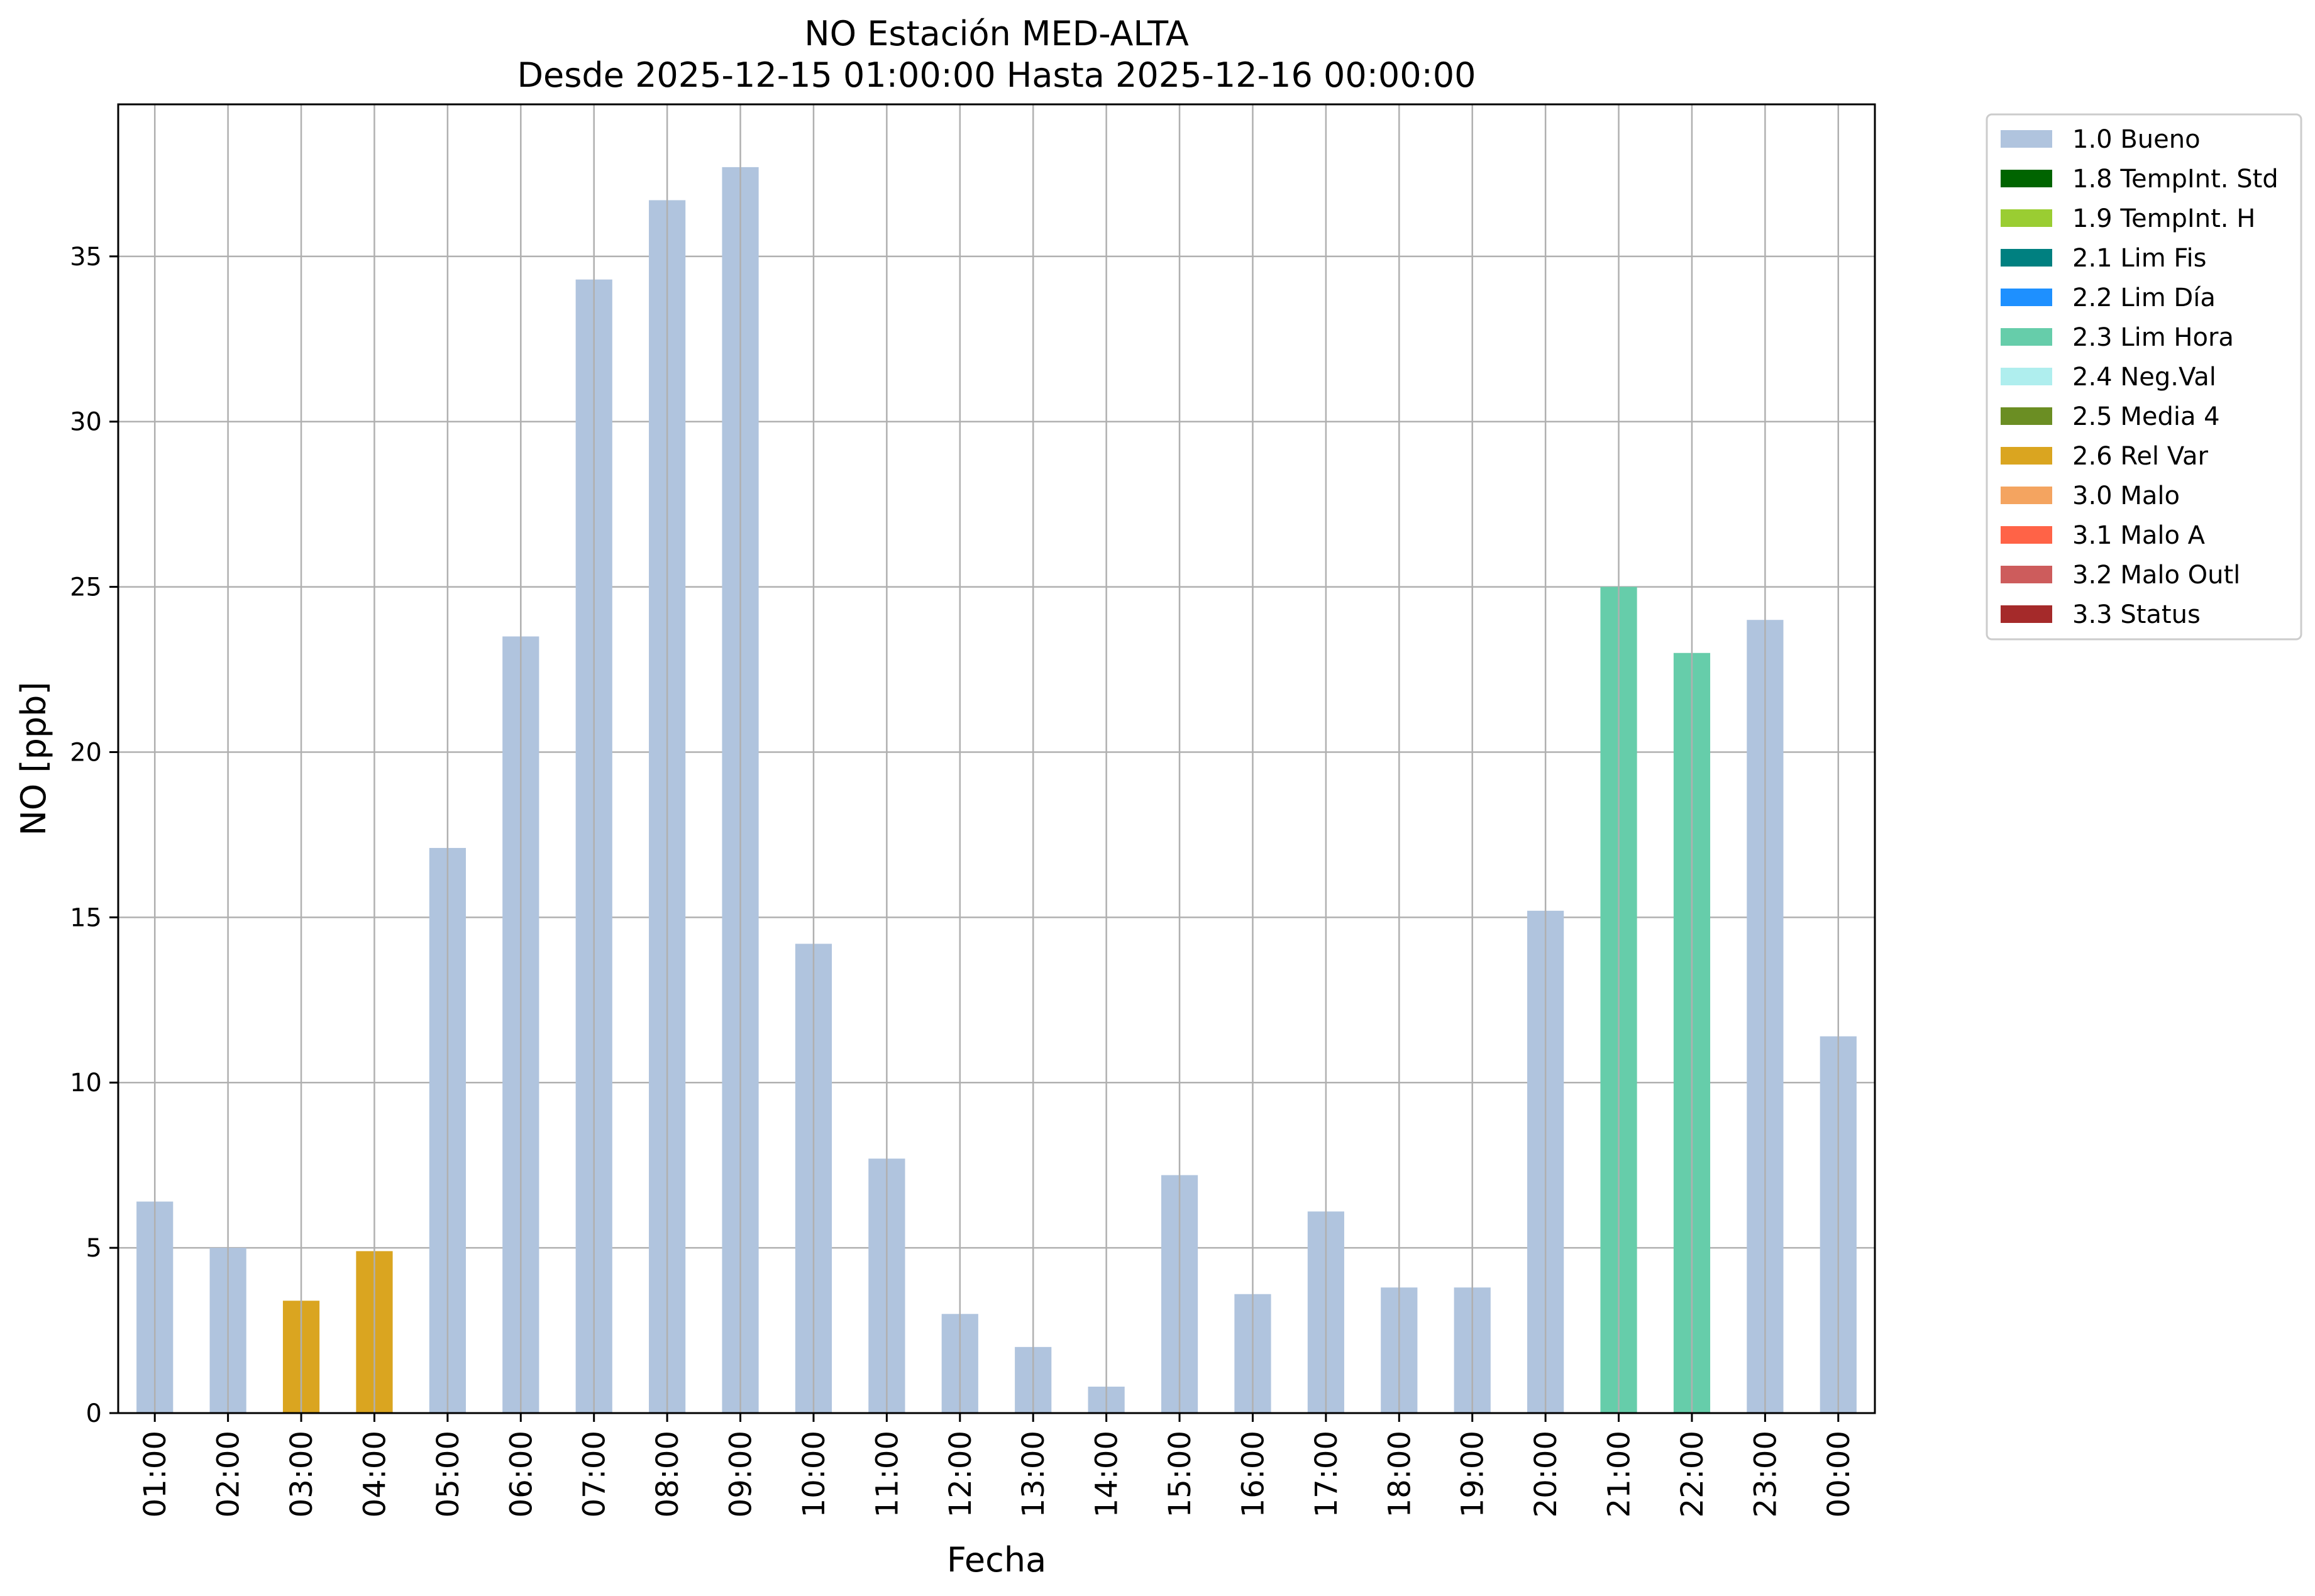 Image resolution: width=2315 pixels, height=1596 pixels. What do you see at coordinates (86, 1083) in the screenshot?
I see `y-tick-label: 10` at bounding box center [86, 1083].